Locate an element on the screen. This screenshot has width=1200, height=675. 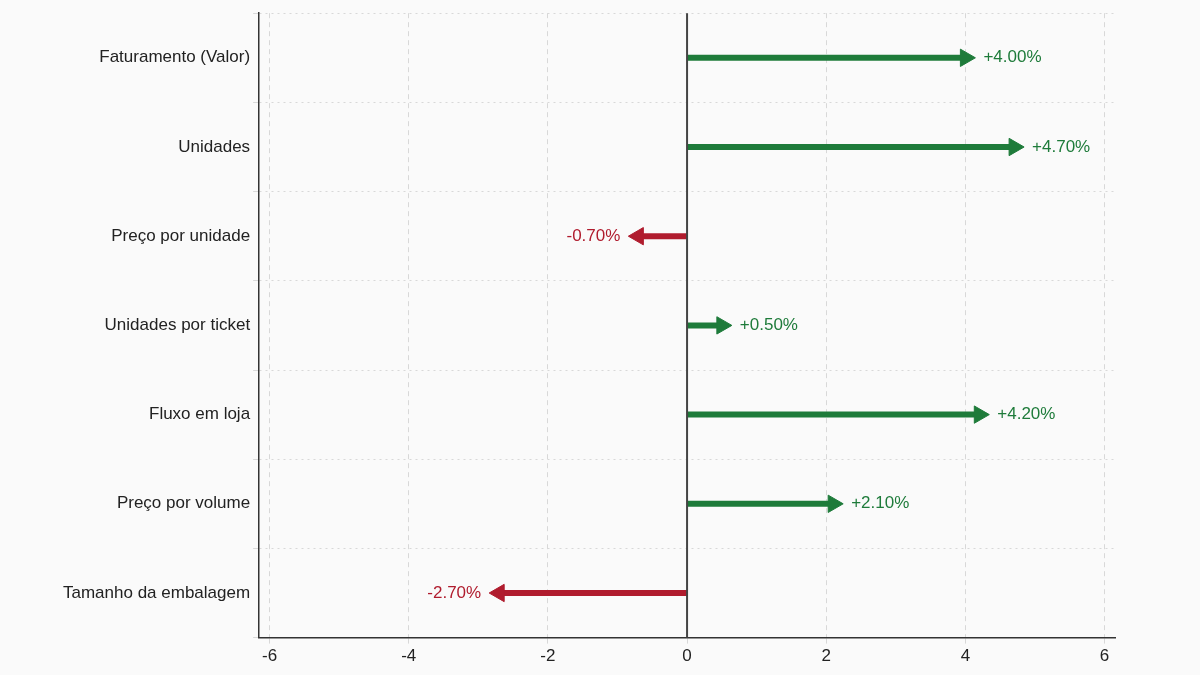
data-label: +4.70% is located at coordinates (1061, 146).